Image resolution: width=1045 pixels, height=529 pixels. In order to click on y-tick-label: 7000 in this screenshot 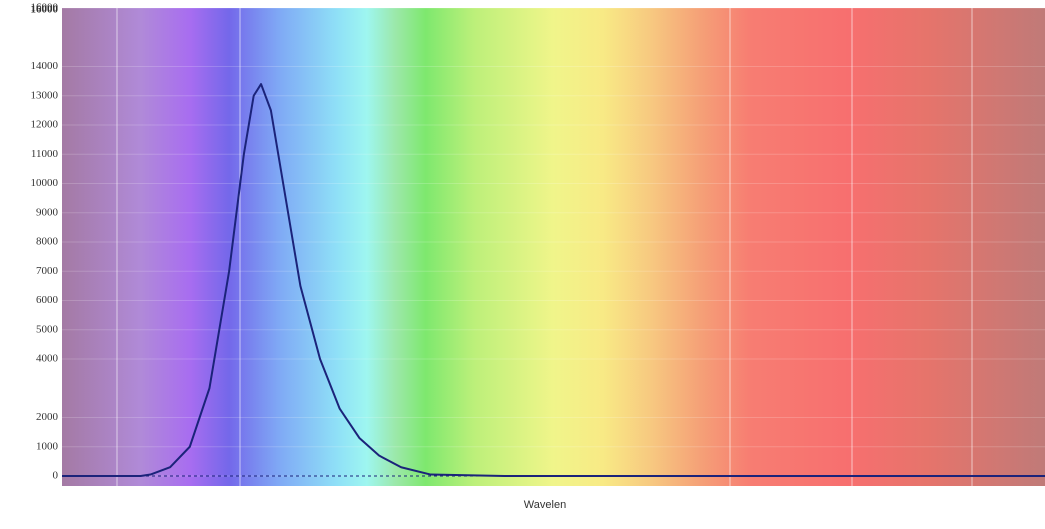, I will do `click(47, 271)`.